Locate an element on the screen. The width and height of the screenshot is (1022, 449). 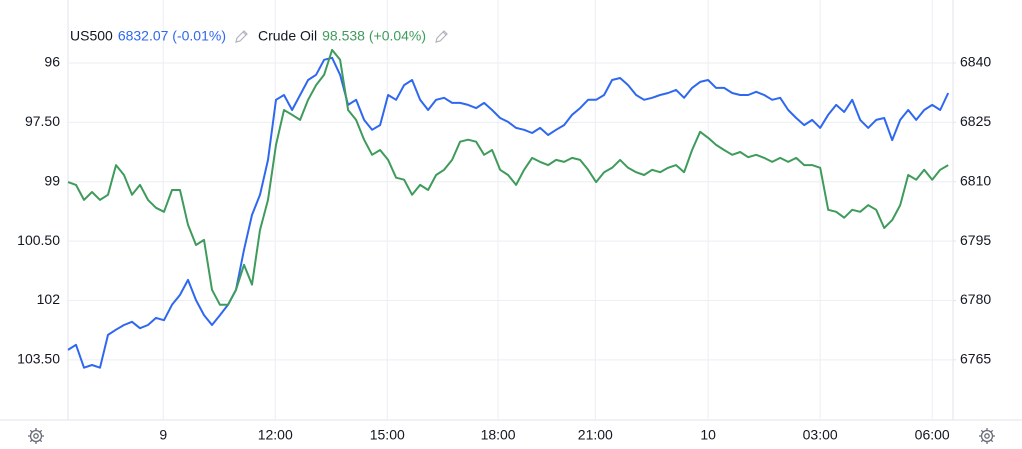
x-tick-label: 10 is located at coordinates (708, 435).